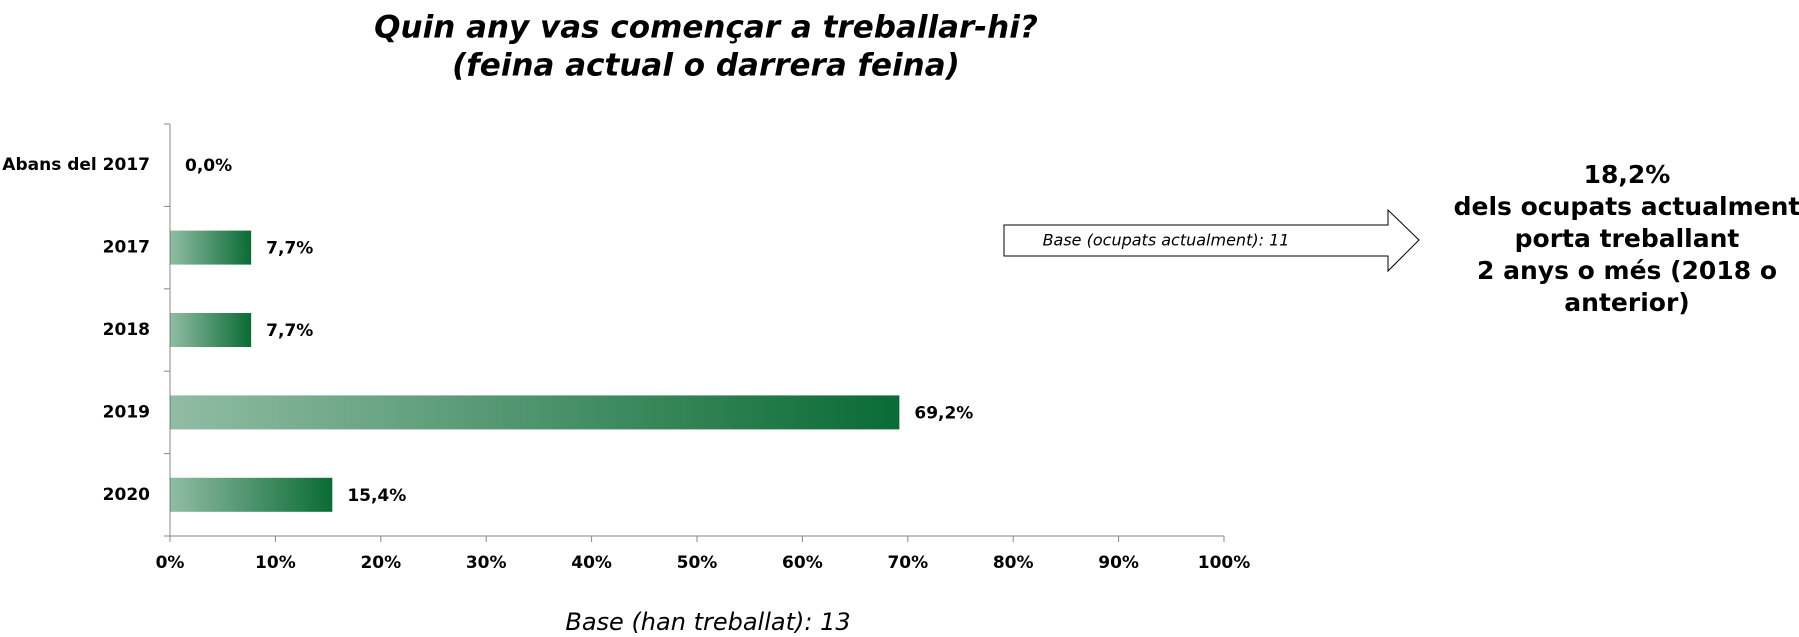 This screenshot has width=1799, height=637. What do you see at coordinates (275, 563) in the screenshot?
I see `x-tick-label: 10%` at bounding box center [275, 563].